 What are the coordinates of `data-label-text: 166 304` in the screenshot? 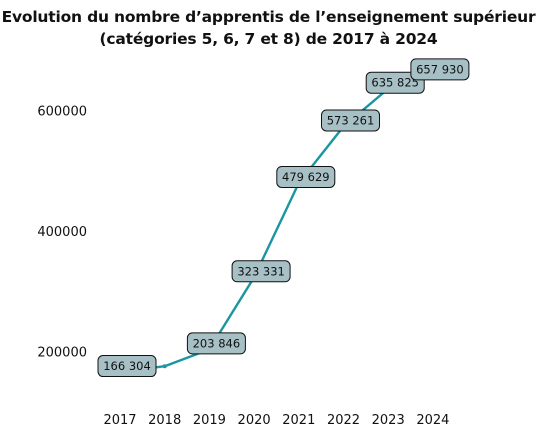 It's located at (127, 366).